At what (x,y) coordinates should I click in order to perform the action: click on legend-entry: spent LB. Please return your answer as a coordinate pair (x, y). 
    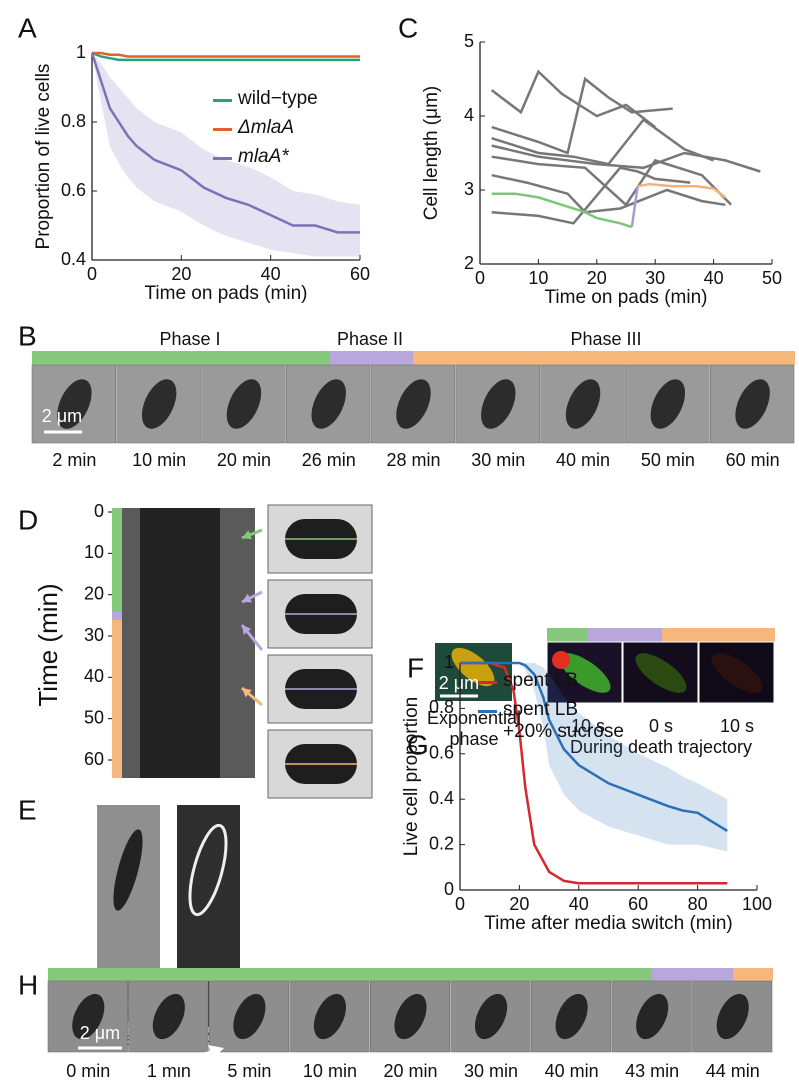
    Looking at the image, I should click on (551, 681).